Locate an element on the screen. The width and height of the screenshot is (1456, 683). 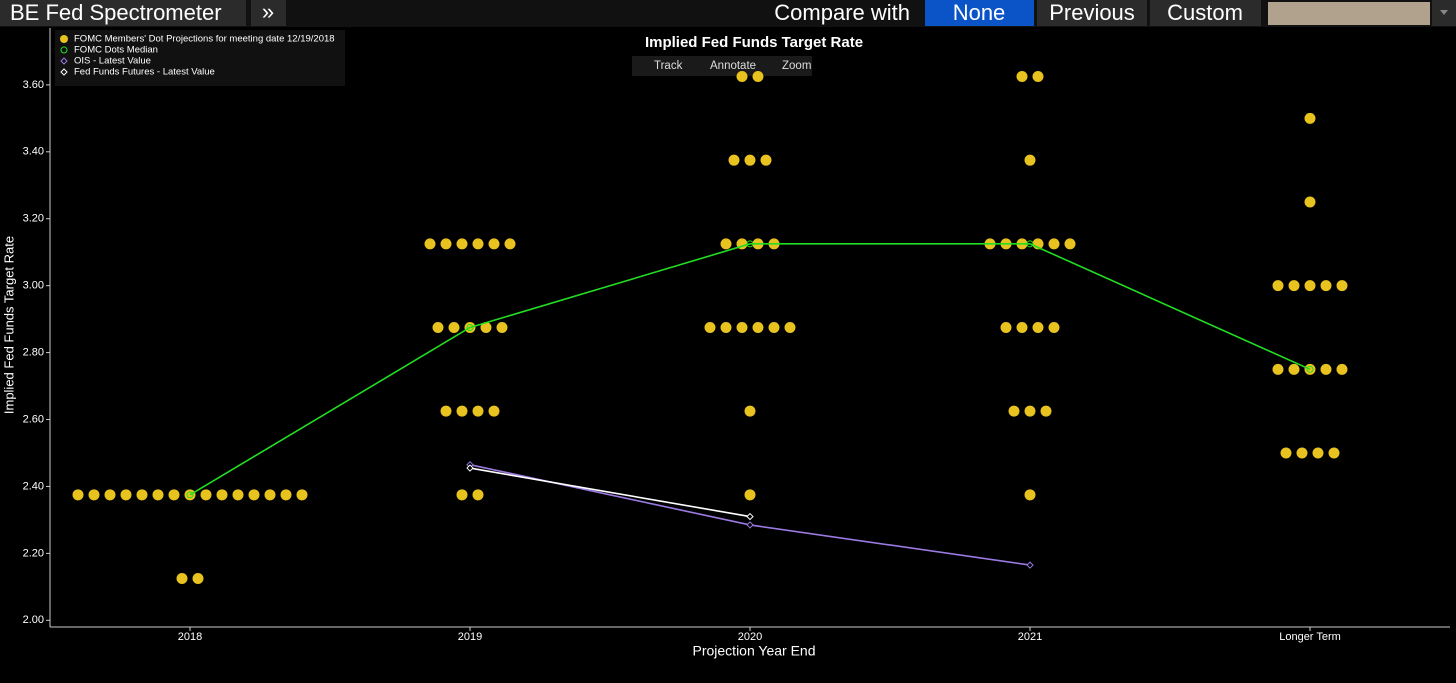
x-tick-label: 2018 is located at coordinates (190, 637).